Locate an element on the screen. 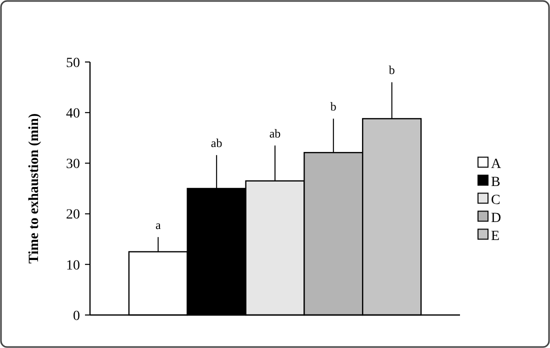  y-tick-label: 0 is located at coordinates (76, 316).